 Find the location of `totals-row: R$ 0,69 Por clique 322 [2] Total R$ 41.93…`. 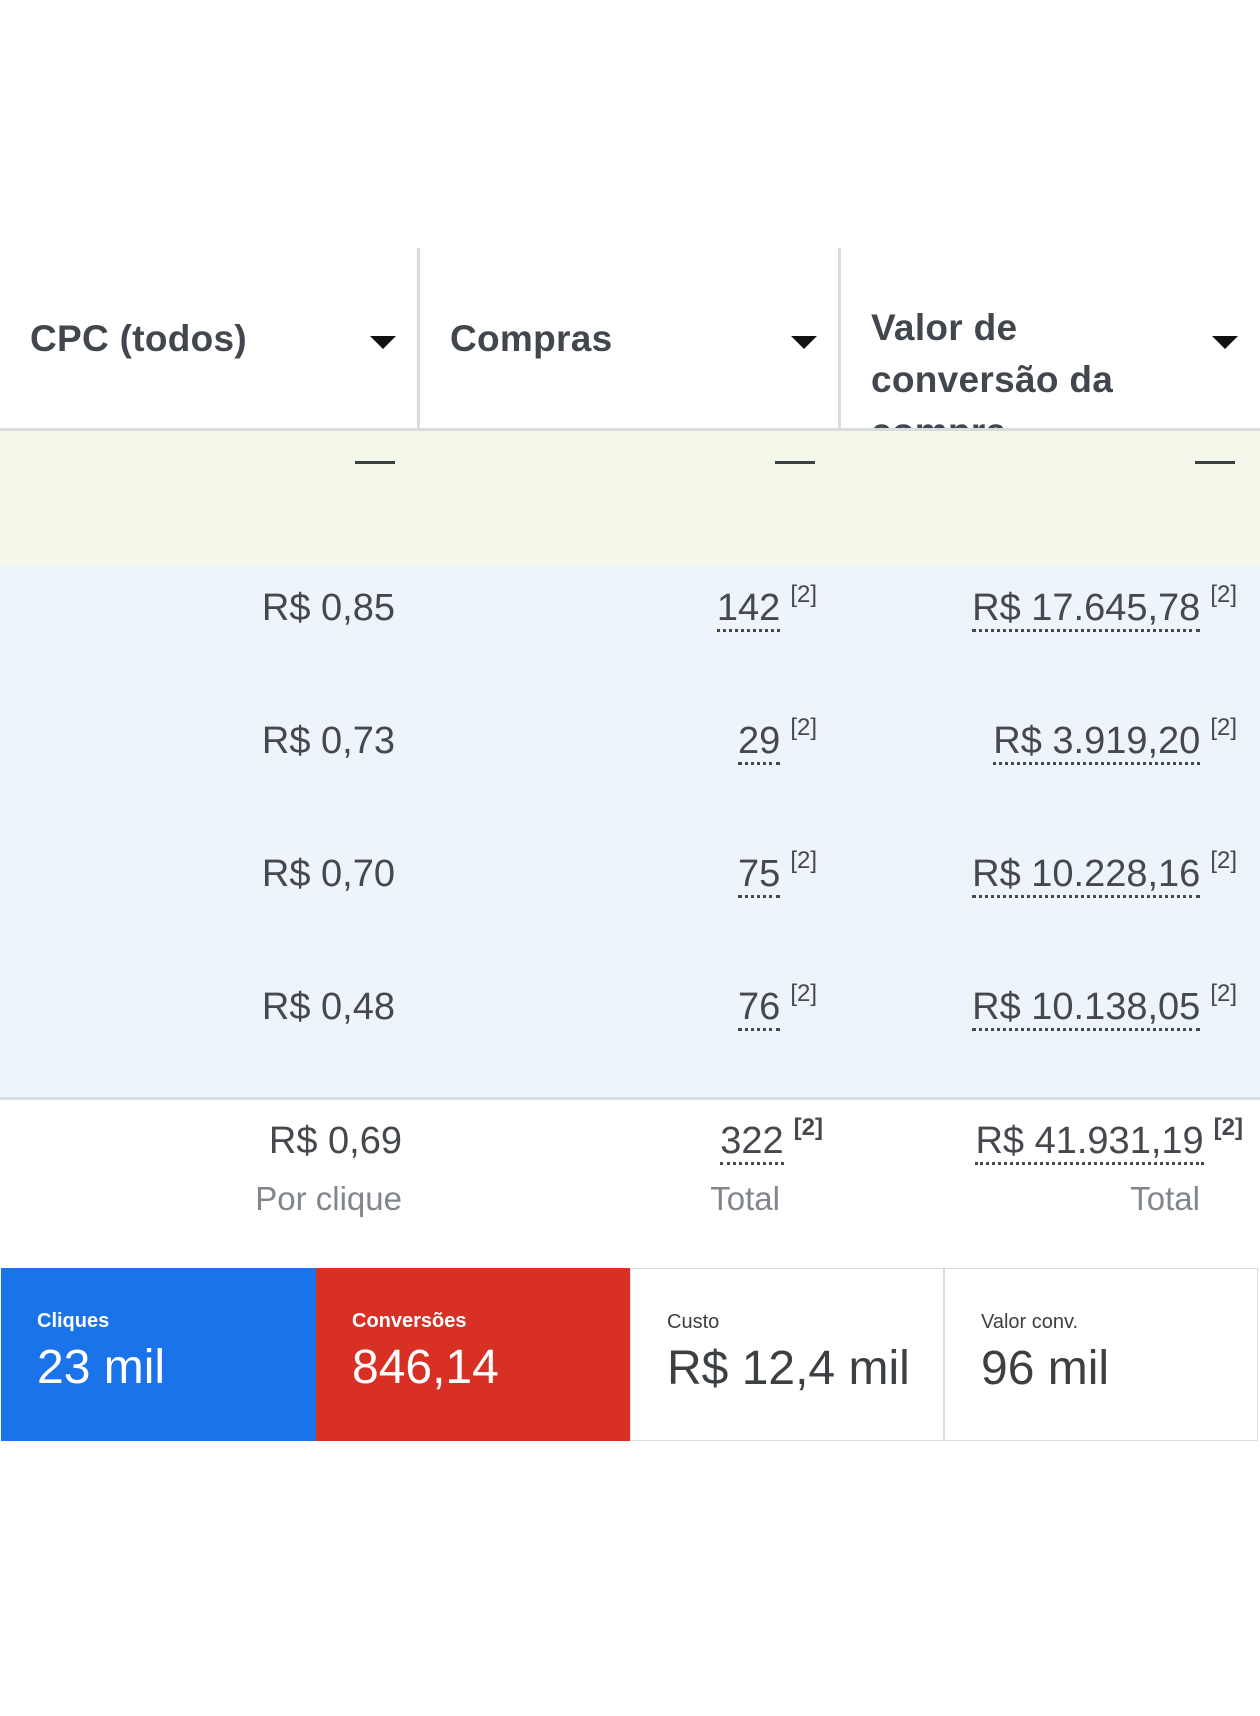

totals-row: R$ 0,69 Por clique 322 [2] Total R$ 41.93… is located at coordinates (630, 1185).